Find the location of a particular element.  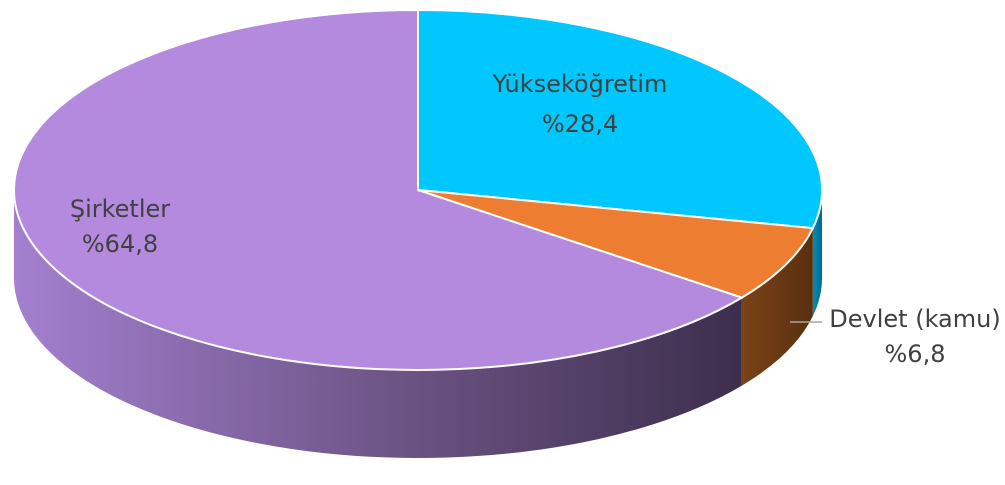

slice-value: %64,8 is located at coordinates (120, 244).